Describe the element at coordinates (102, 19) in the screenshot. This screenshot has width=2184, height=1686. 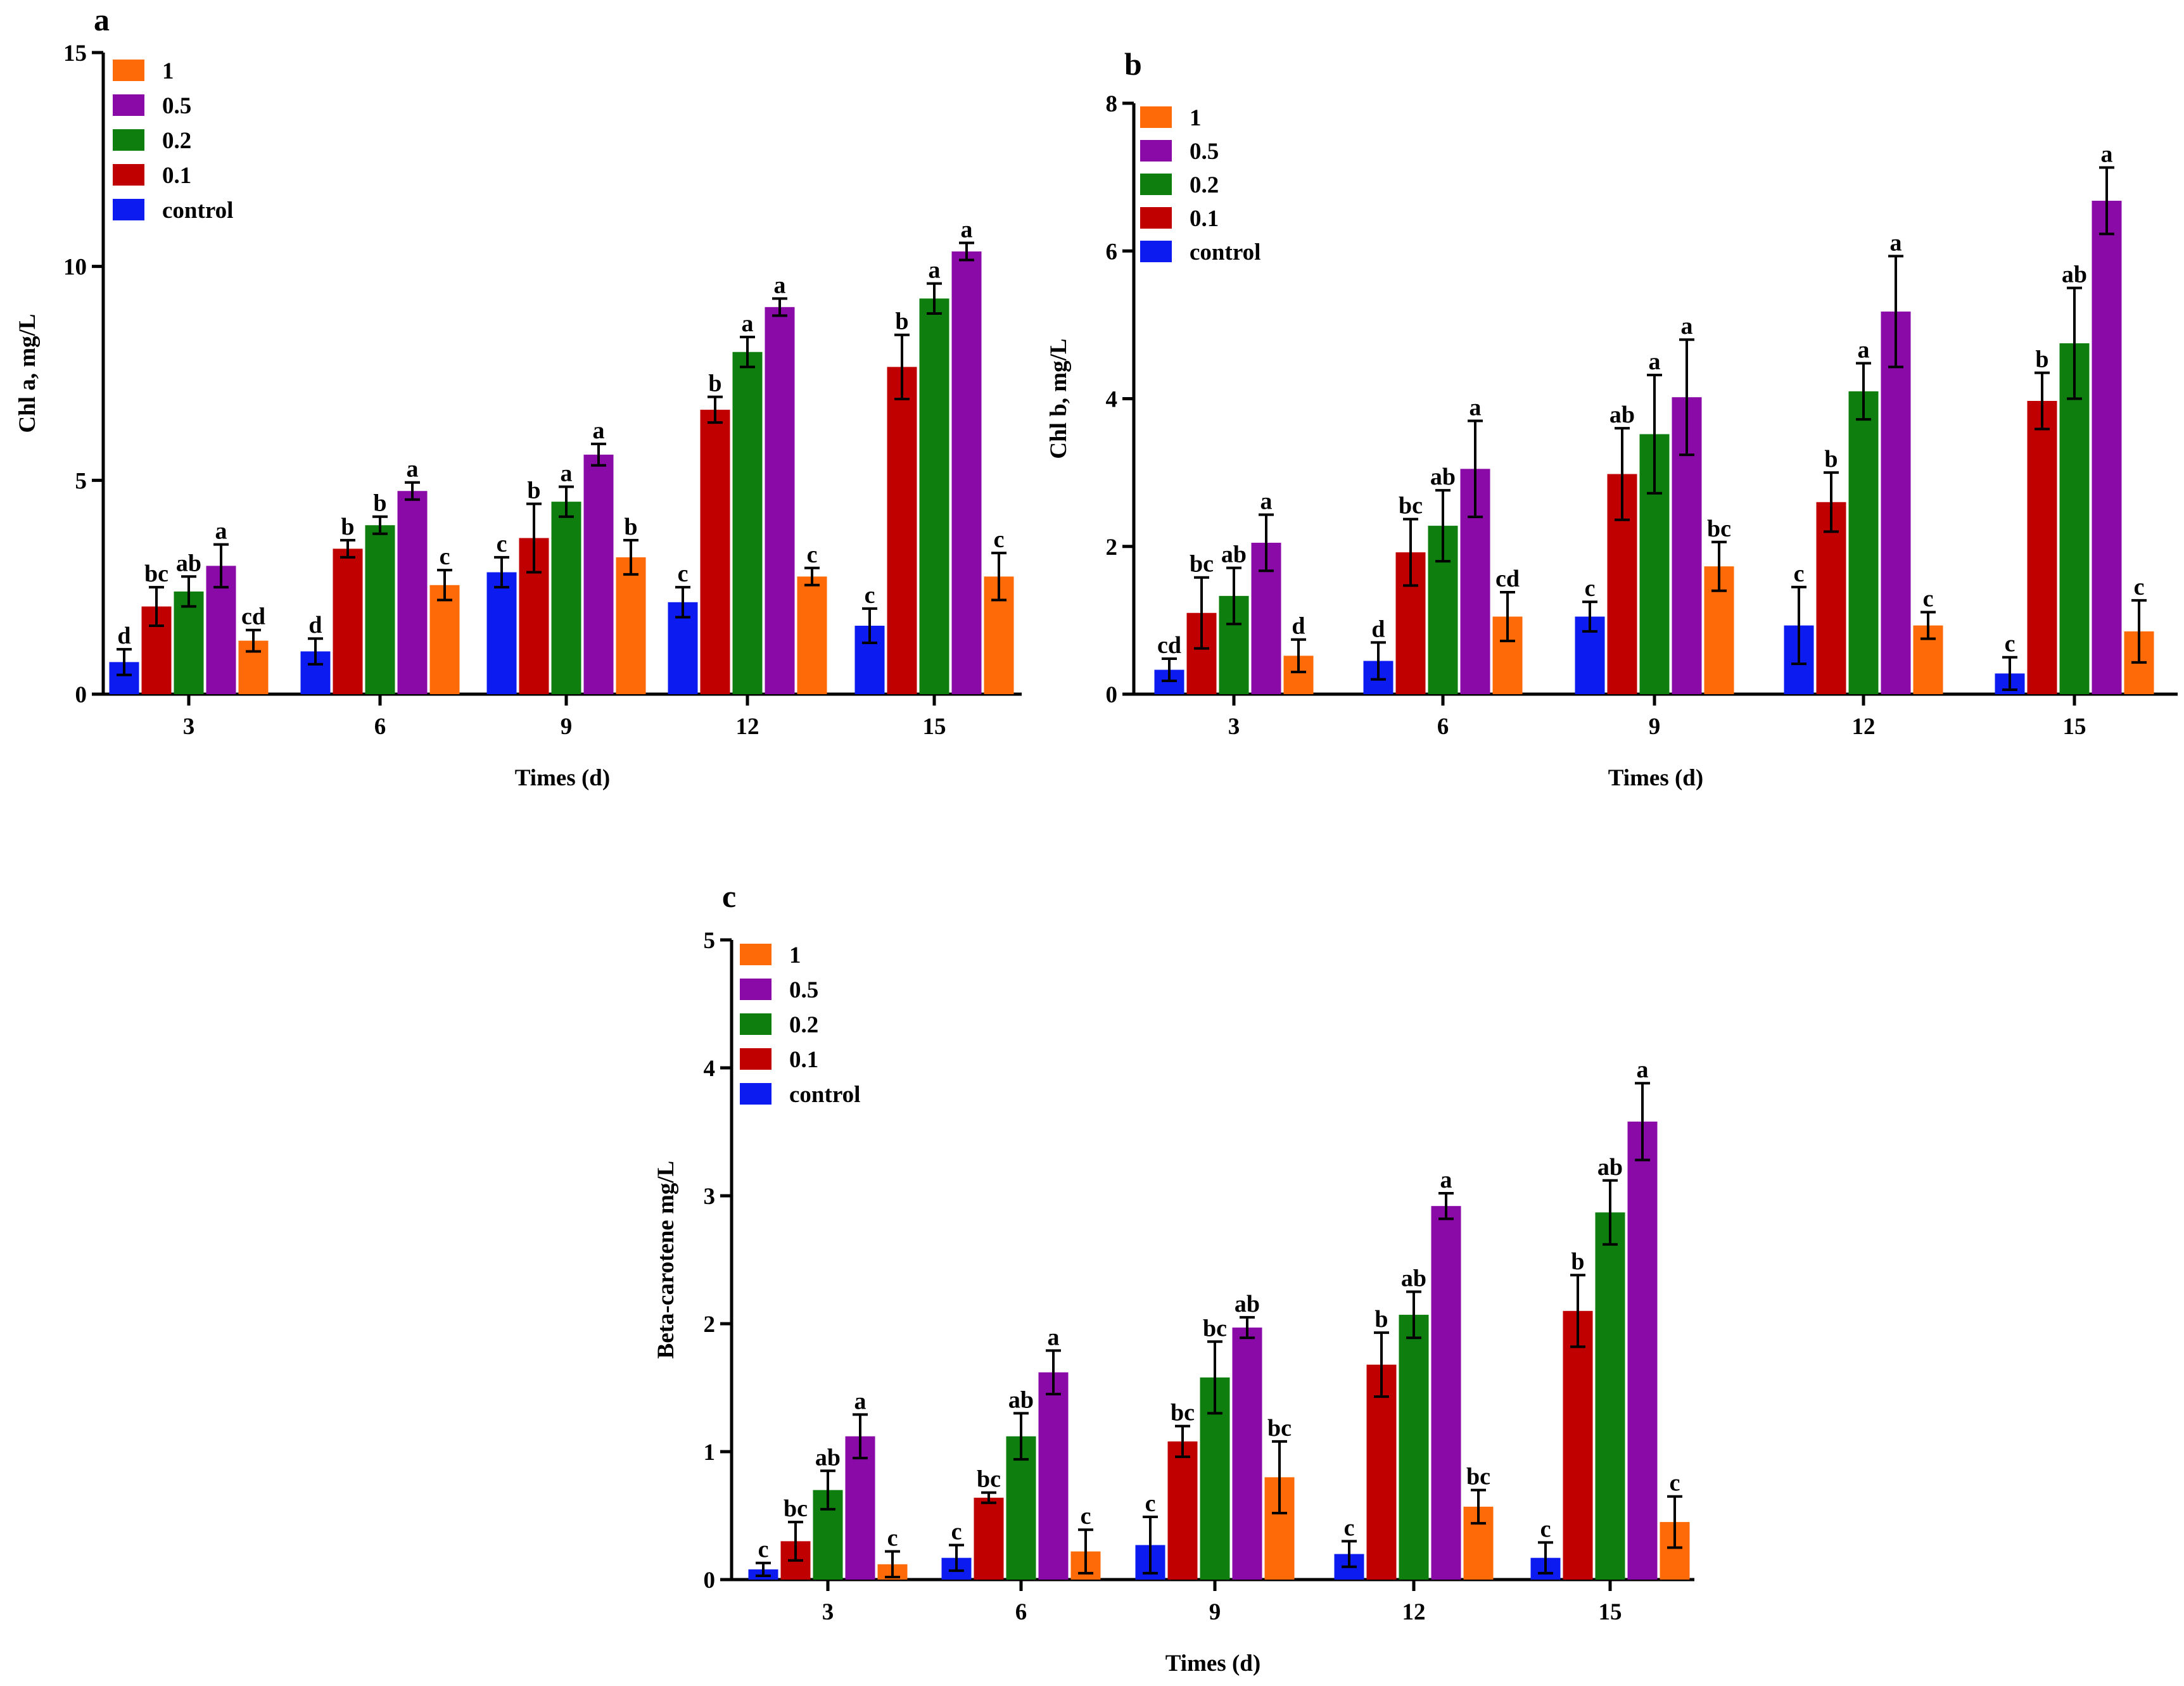
I see `panel-label: a` at that location.